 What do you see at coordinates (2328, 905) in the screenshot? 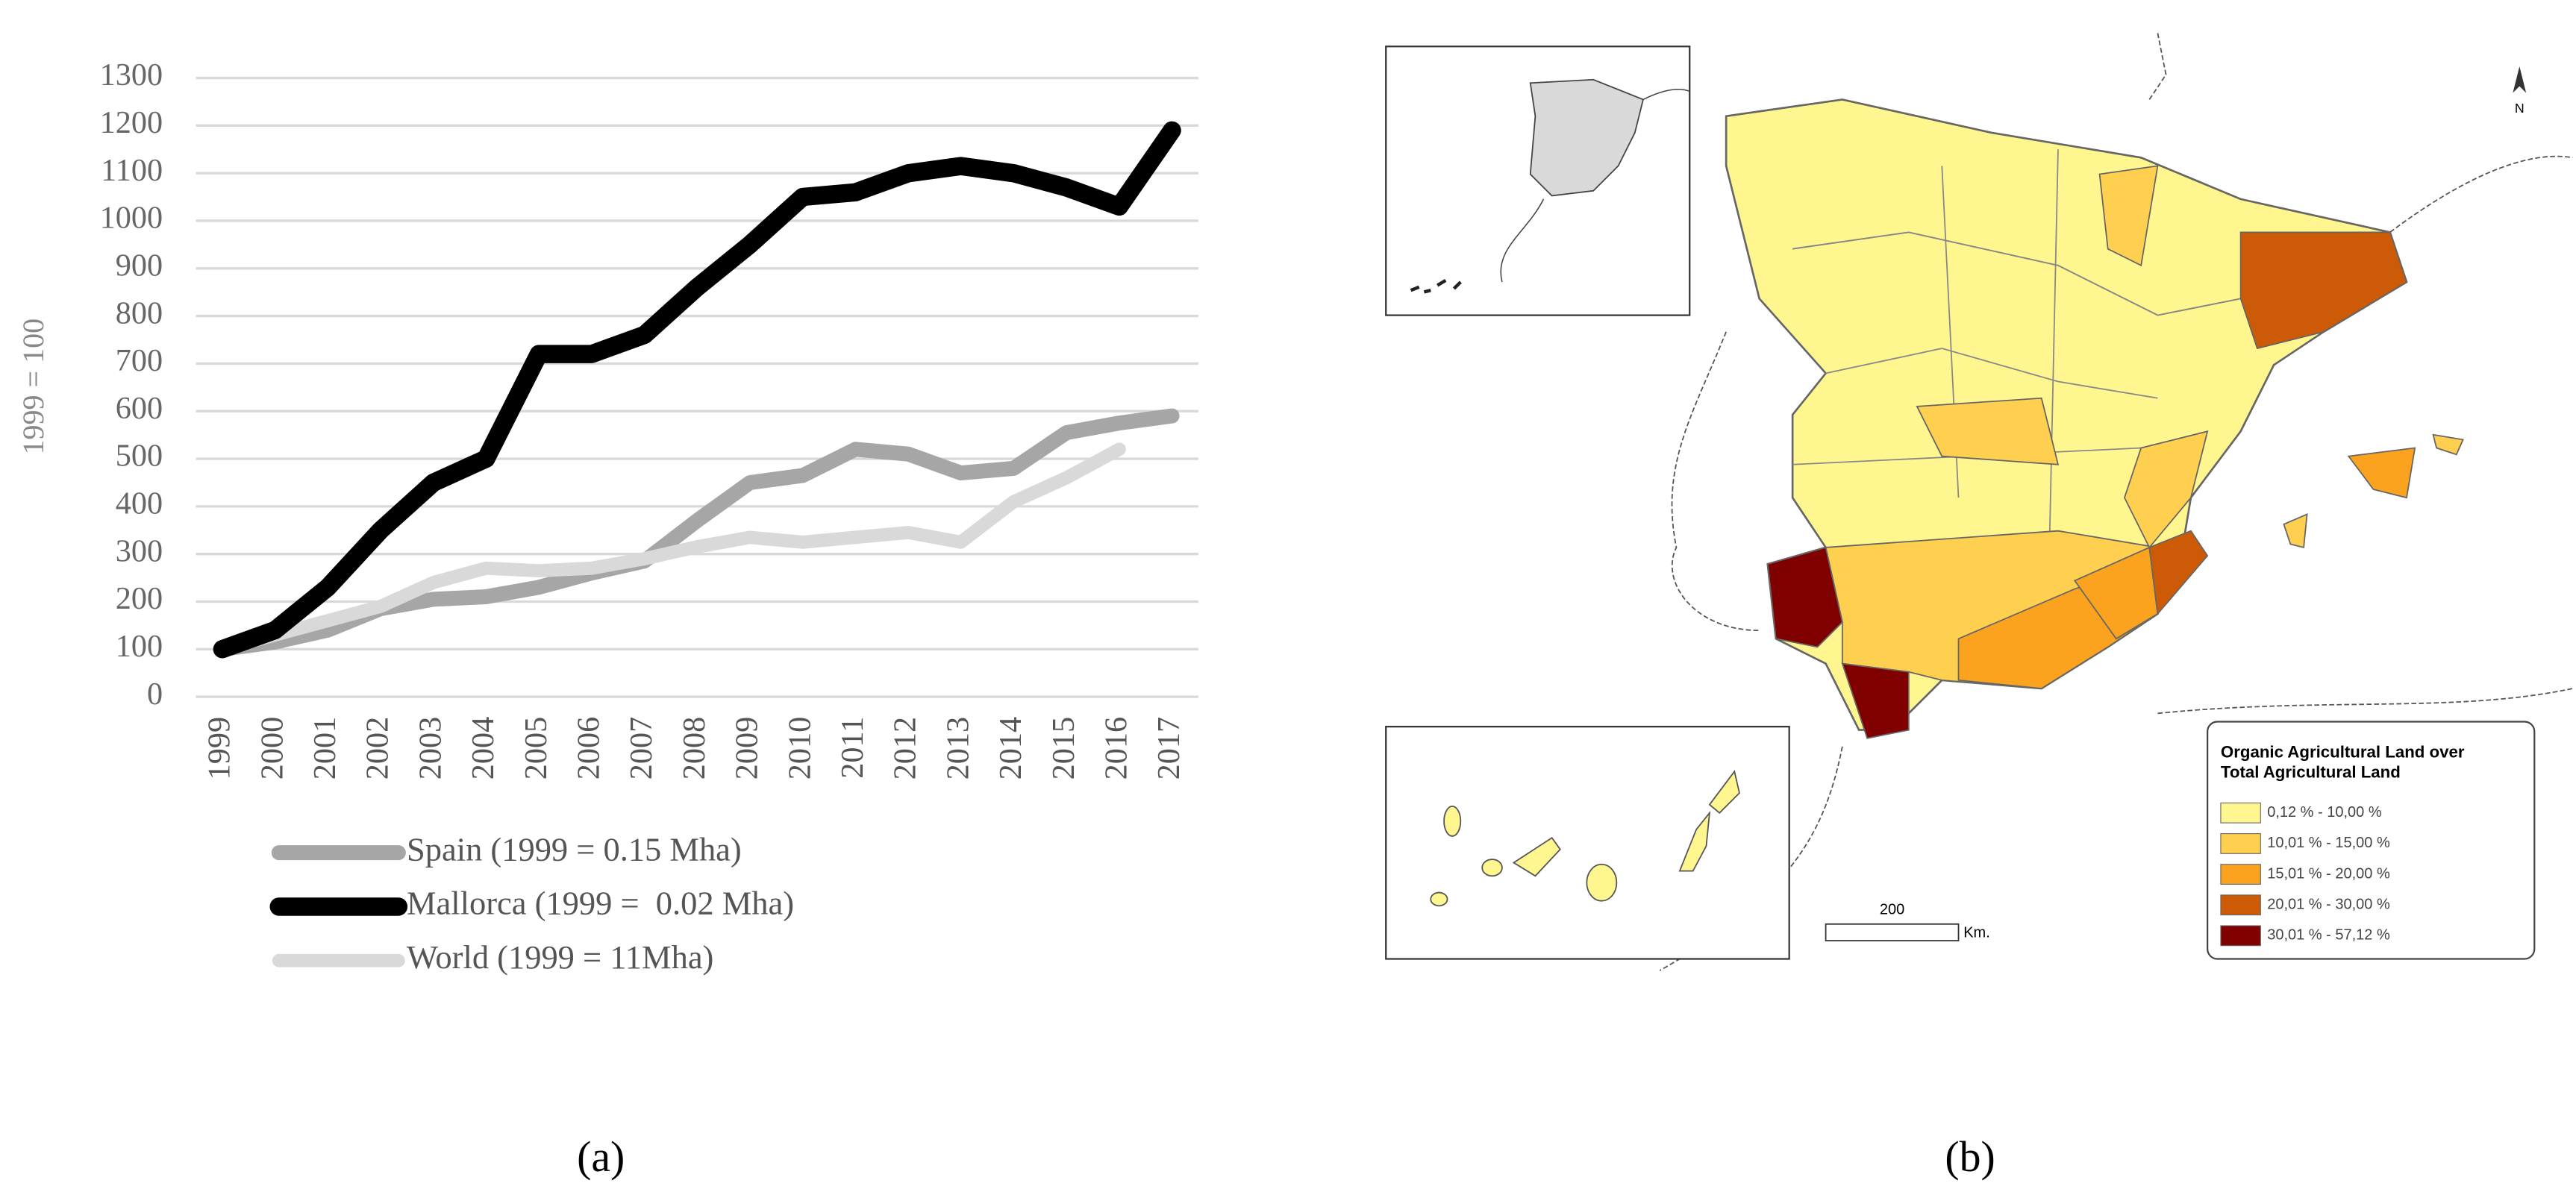
I see `legend-label: 20,01 % - 30,00 %` at bounding box center [2328, 905].